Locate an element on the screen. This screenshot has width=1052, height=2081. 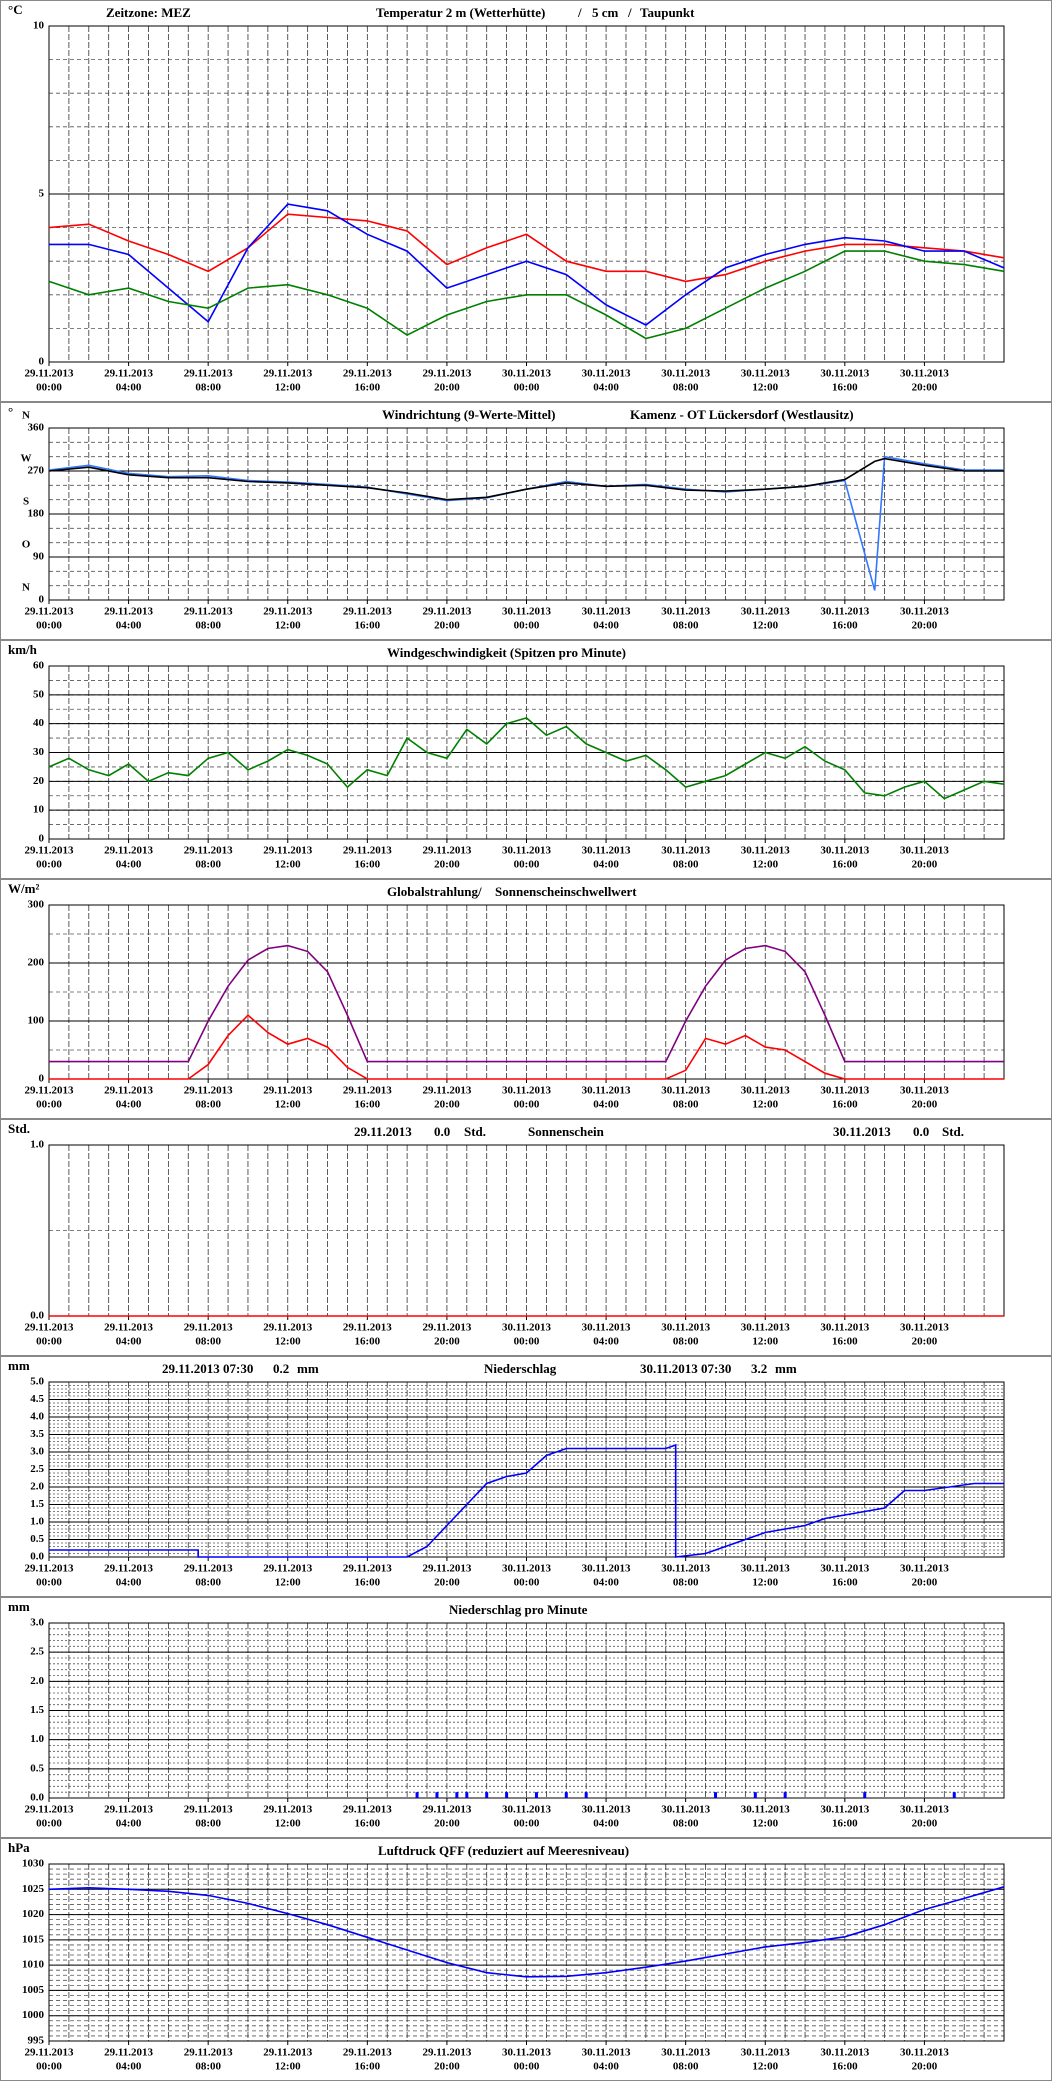
y-tick-label: 0.0 is located at coordinates (37, 1557).